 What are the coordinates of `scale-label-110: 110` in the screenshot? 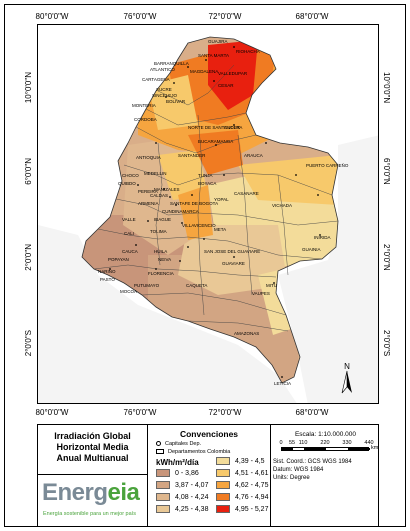 It's located at (303, 443).